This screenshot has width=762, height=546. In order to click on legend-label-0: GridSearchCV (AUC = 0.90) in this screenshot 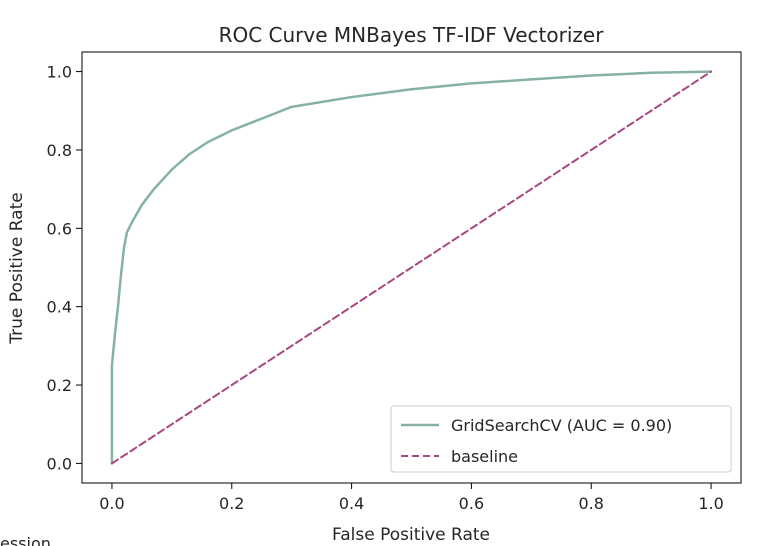, I will do `click(561, 425)`.